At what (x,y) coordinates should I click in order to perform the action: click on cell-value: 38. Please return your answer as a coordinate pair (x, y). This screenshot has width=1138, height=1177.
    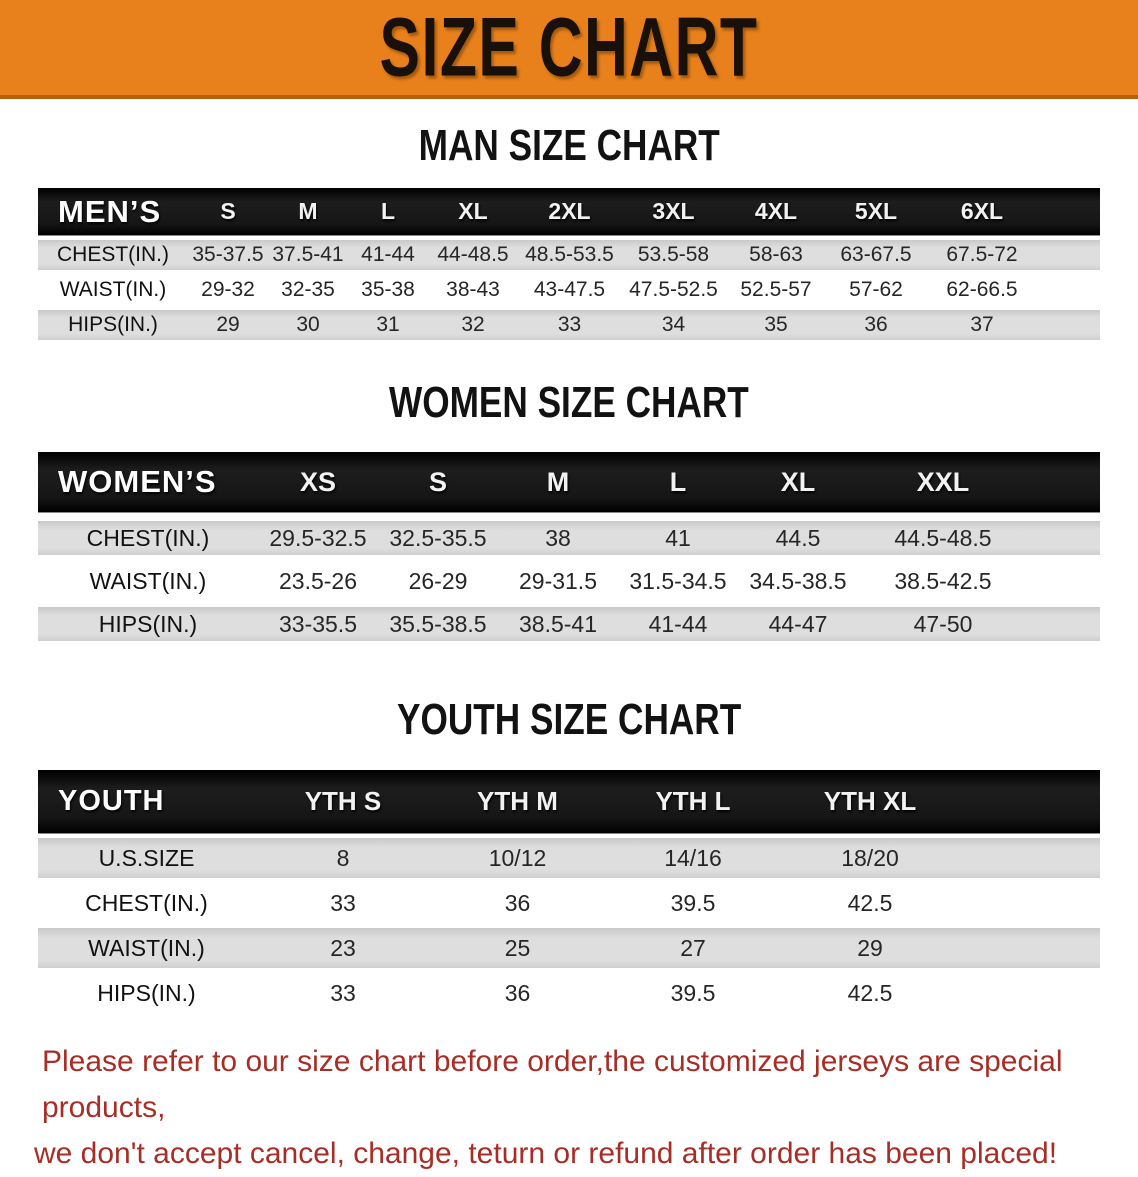
    Looking at the image, I should click on (558, 537).